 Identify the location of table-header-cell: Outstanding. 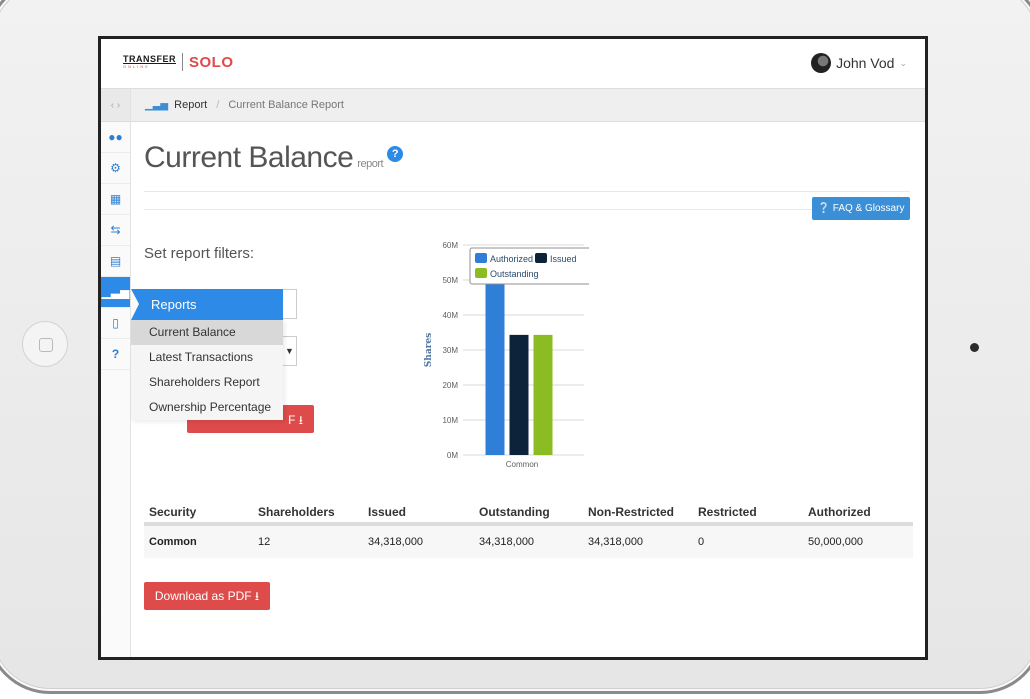
(514, 512).